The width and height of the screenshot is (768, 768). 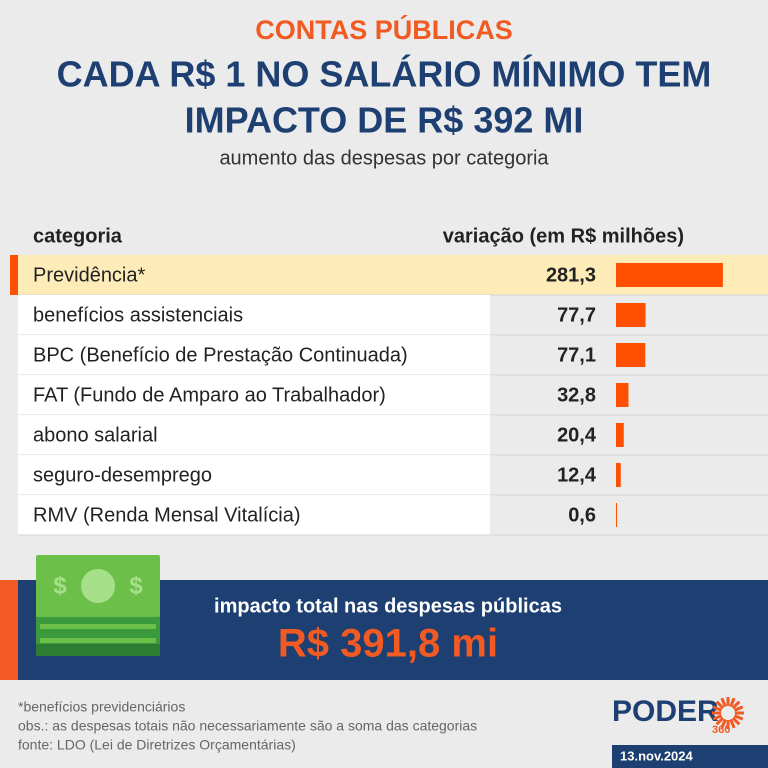 I want to click on category-label: BPC (Benefício de Prestação Continuada), so click(x=220, y=355).